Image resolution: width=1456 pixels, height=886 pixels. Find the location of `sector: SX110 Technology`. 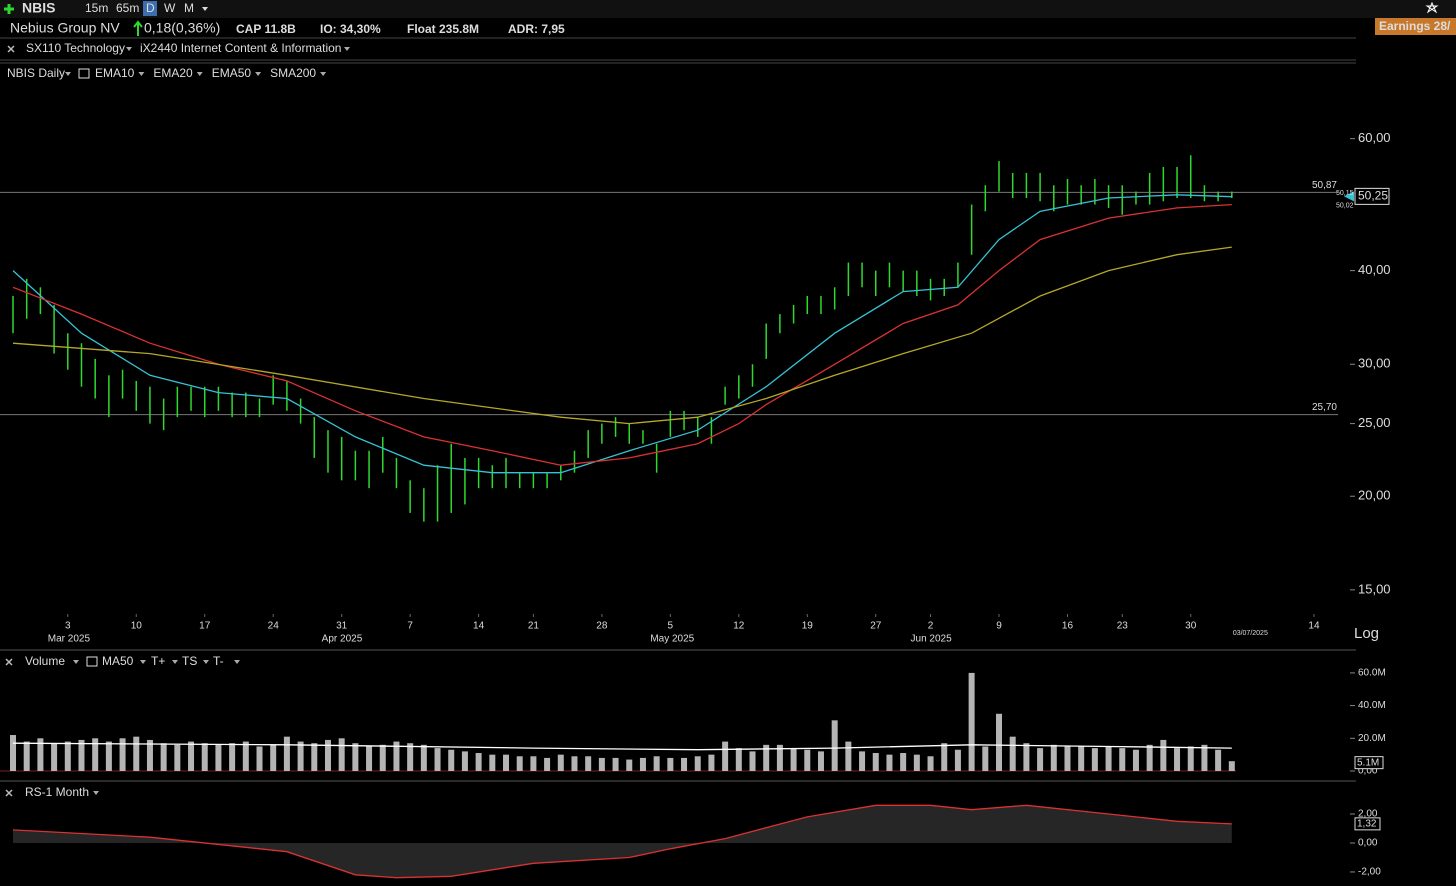

sector: SX110 Technology is located at coordinates (75, 48).